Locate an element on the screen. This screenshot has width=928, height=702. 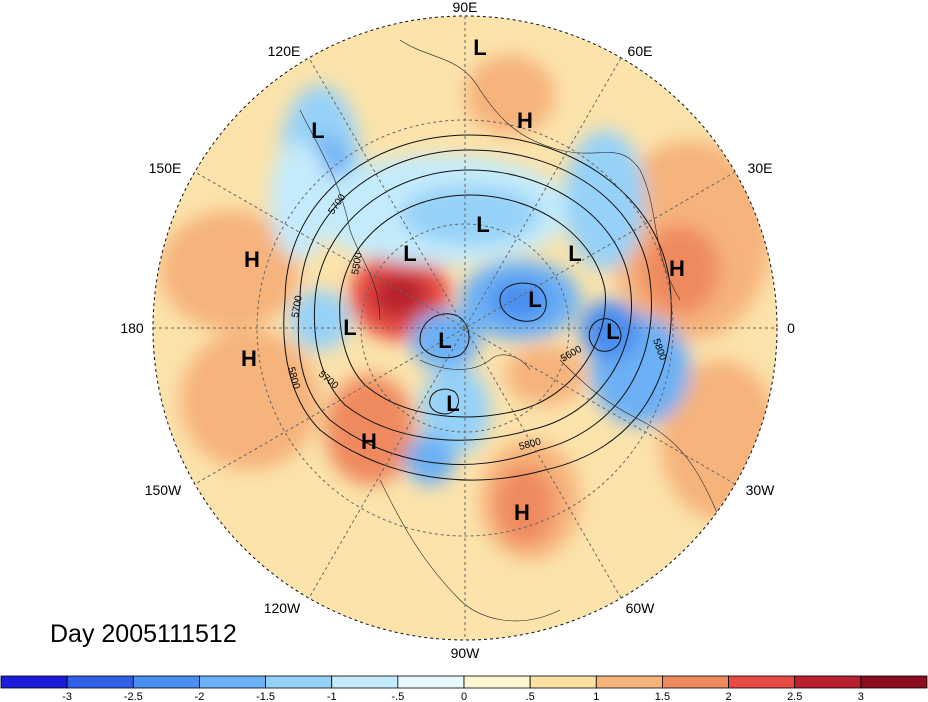
lon-label-120e: 120E is located at coordinates (284, 51).